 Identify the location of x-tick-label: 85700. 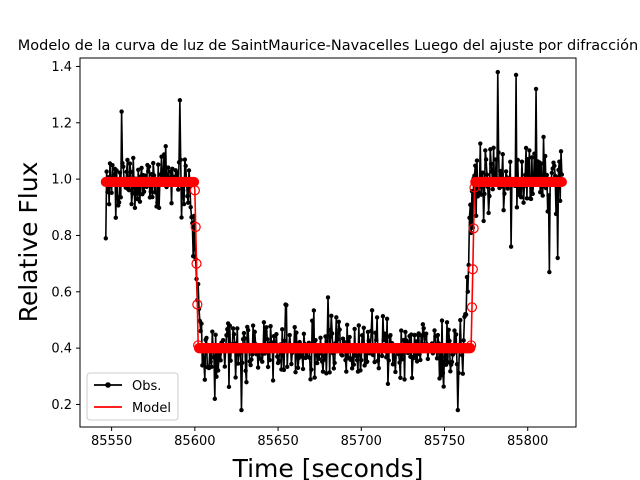
(361, 441).